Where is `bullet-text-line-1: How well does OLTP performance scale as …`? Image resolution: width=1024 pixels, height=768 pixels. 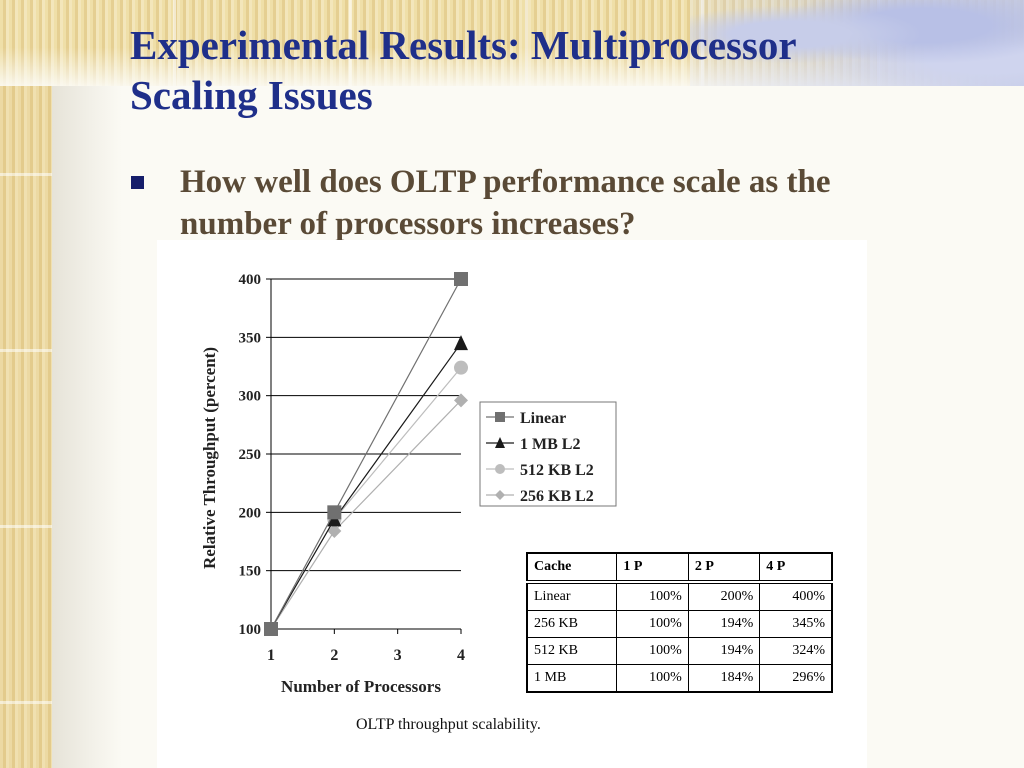 bullet-text-line-1: How well does OLTP performance scale as … is located at coordinates (505, 182).